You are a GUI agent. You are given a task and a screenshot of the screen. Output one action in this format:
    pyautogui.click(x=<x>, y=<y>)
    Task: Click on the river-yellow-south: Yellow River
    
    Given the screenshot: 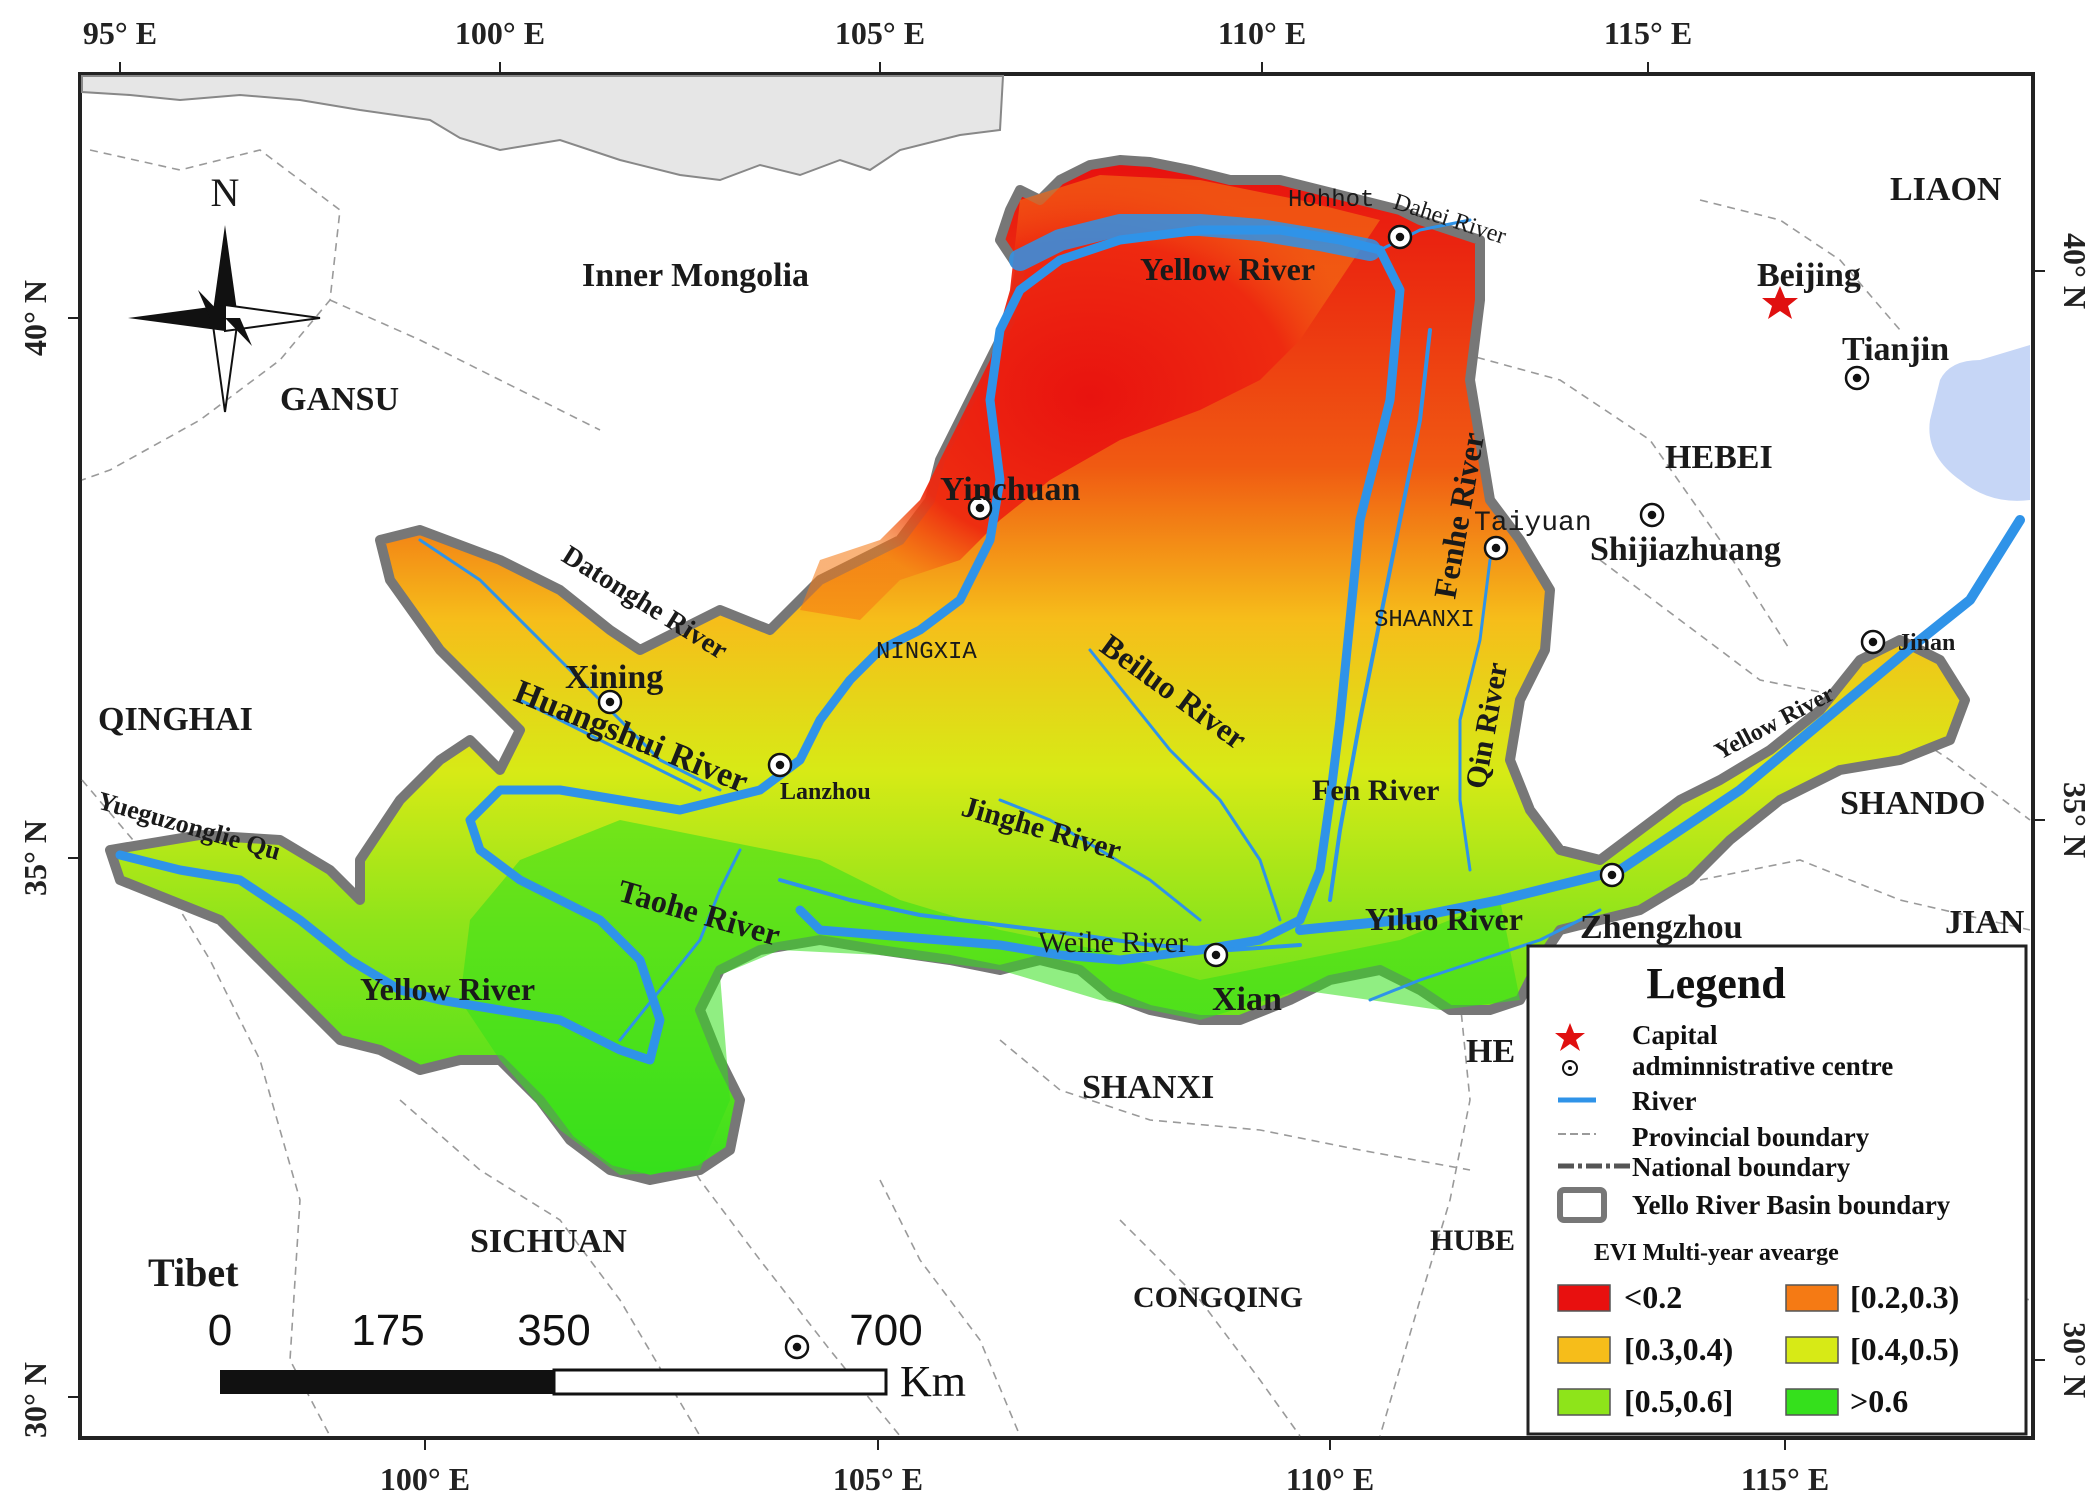 What is the action you would take?
    pyautogui.click(x=447, y=989)
    